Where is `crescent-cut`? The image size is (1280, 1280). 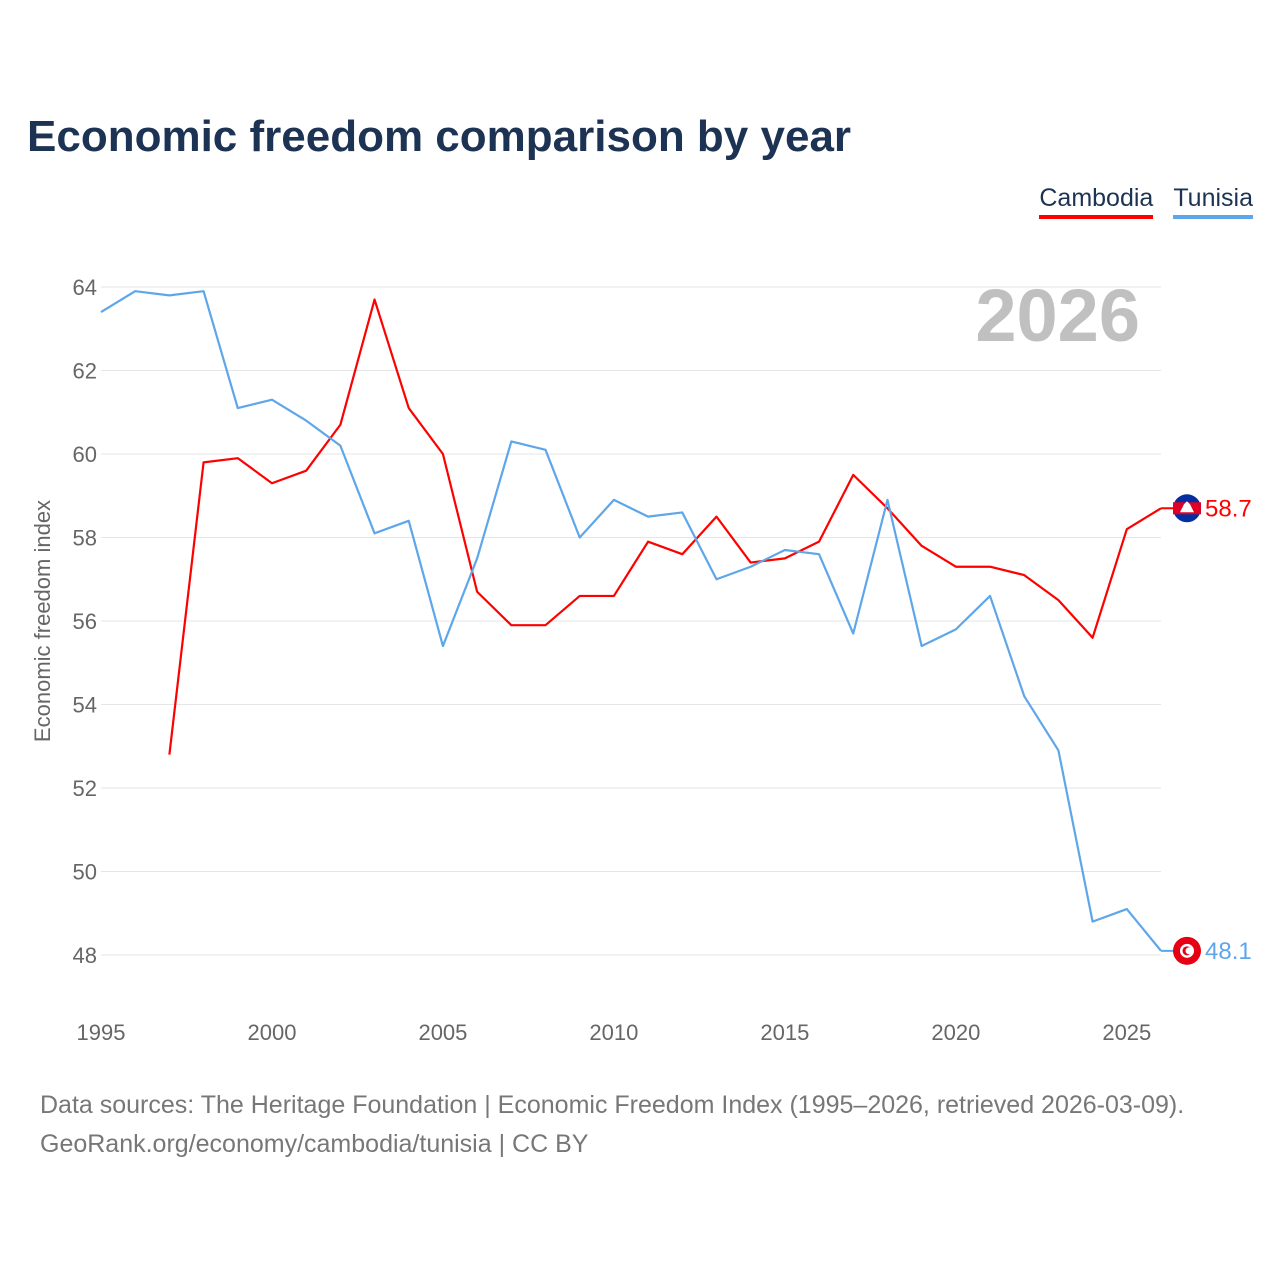 crescent-cut is located at coordinates (1189, 951).